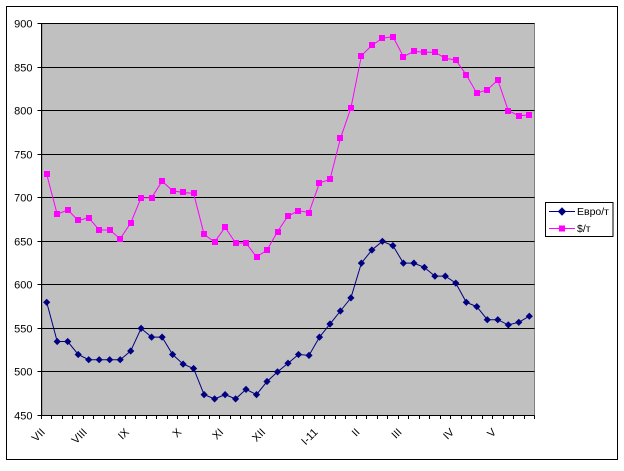 The height and width of the screenshot is (471, 624). What do you see at coordinates (23, 69) in the screenshot?
I see `svg-text: 850` at bounding box center [23, 69].